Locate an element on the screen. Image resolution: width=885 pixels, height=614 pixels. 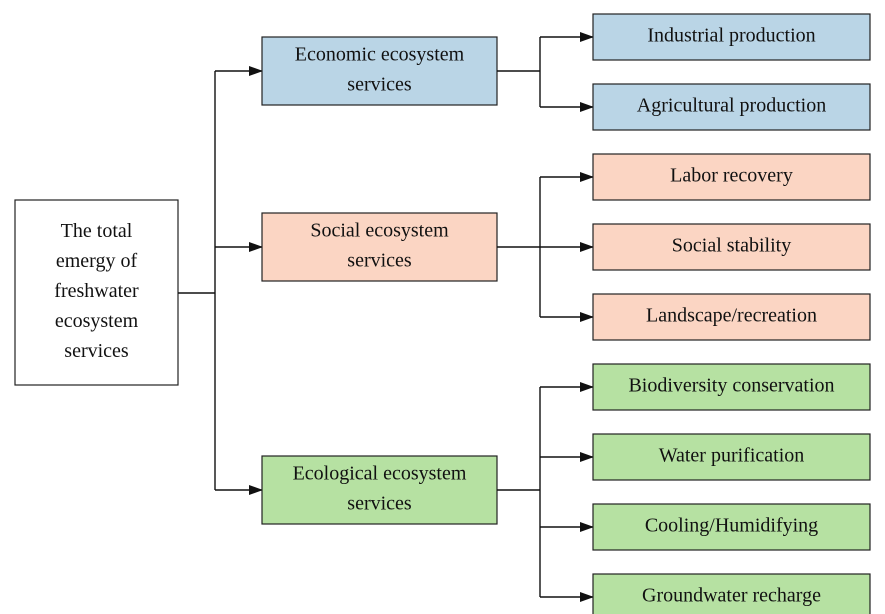
root-text: freshwater is located at coordinates (96, 291).